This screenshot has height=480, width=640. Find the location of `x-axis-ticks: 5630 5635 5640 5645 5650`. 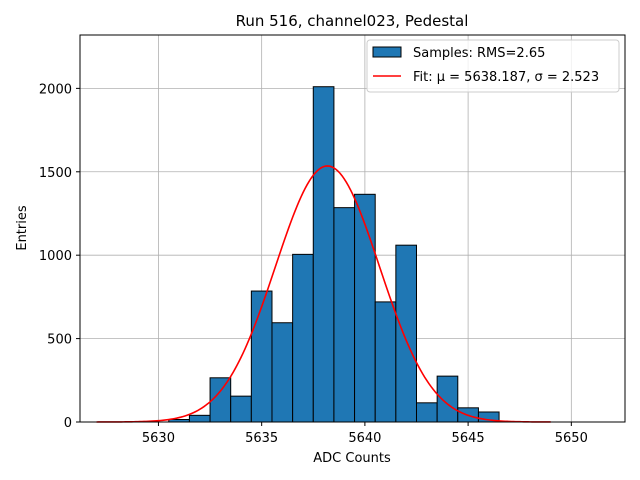

x-axis-ticks: 5630 5635 5640 5645 5650 is located at coordinates (365, 434).